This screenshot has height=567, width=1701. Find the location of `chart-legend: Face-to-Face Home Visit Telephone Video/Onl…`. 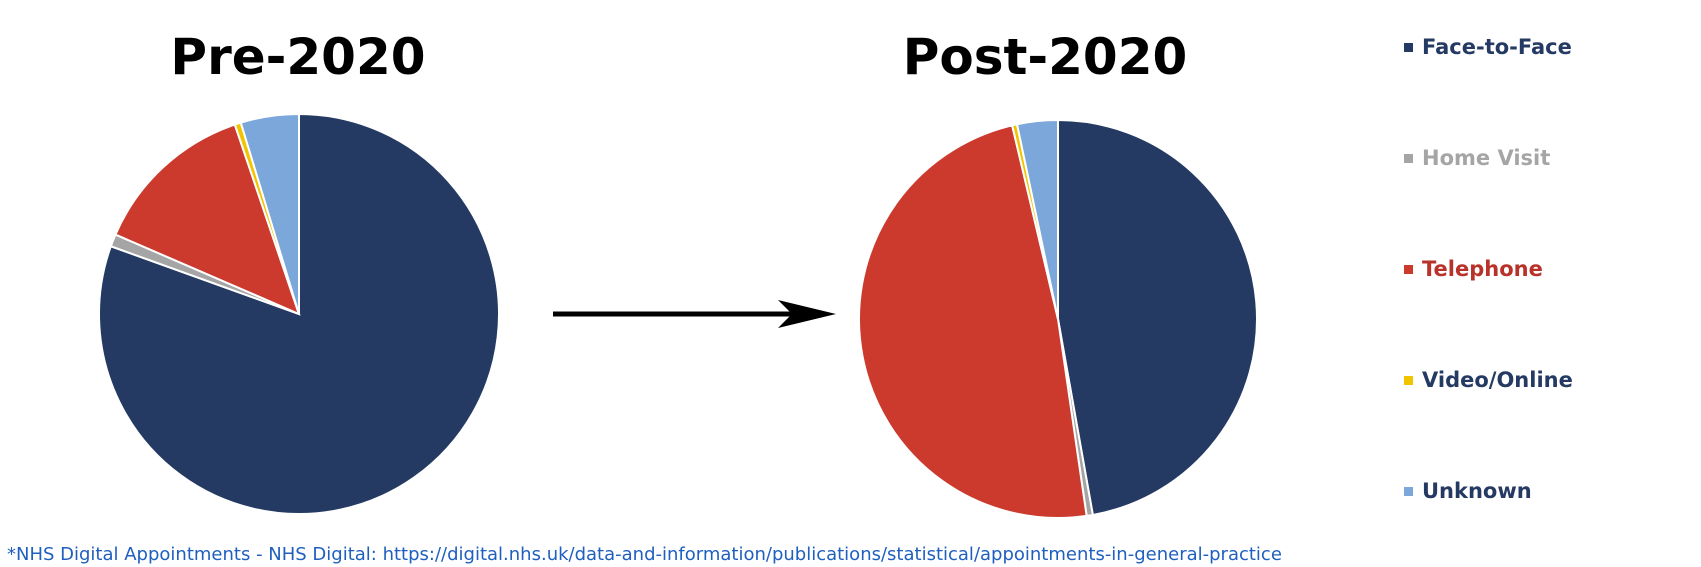

chart-legend: Face-to-Face Home Visit Telephone Video/Onl… is located at coordinates (1505, 275).